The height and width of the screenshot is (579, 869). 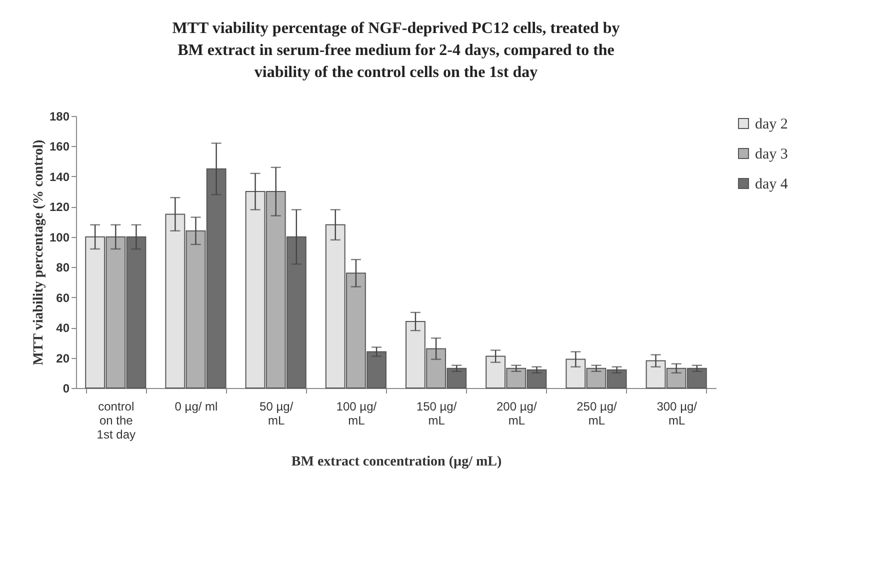 I want to click on legend-label: day 3, so click(x=771, y=154).